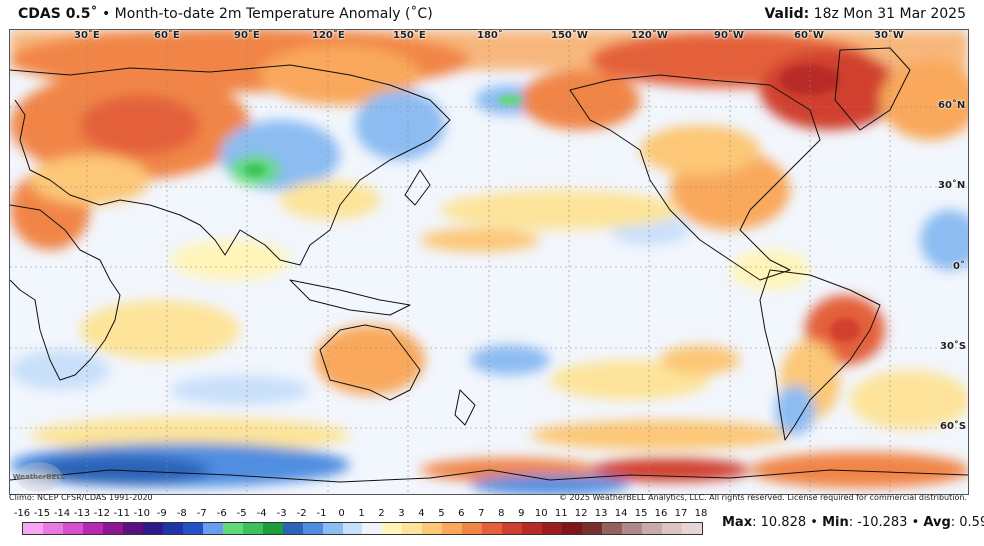  Describe the element at coordinates (241, 513) in the screenshot. I see `colorbar-tick-label: -5` at that location.